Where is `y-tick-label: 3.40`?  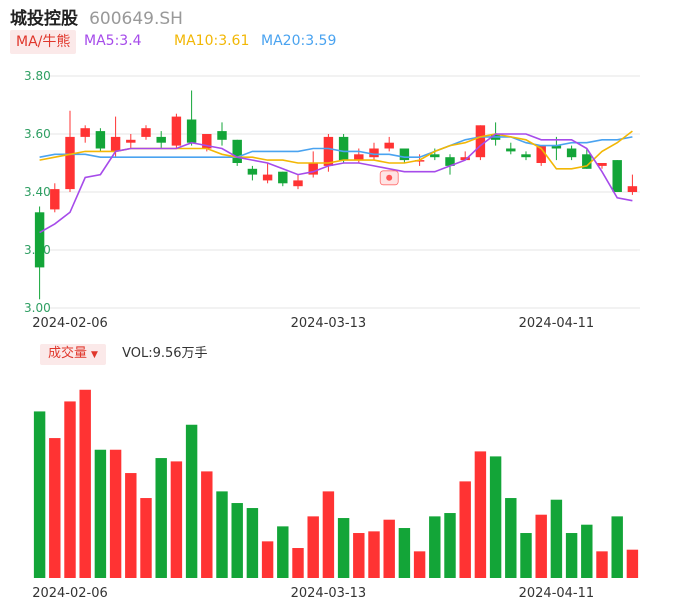 y-tick-label: 3.40 is located at coordinates (37, 192).